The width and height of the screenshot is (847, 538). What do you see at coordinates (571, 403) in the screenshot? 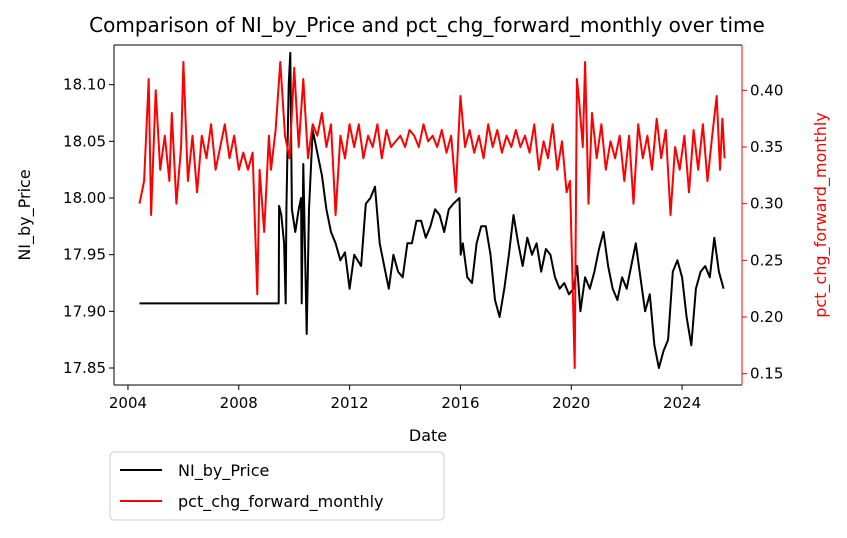
I see `x-tick-label: 2020` at bounding box center [571, 403].